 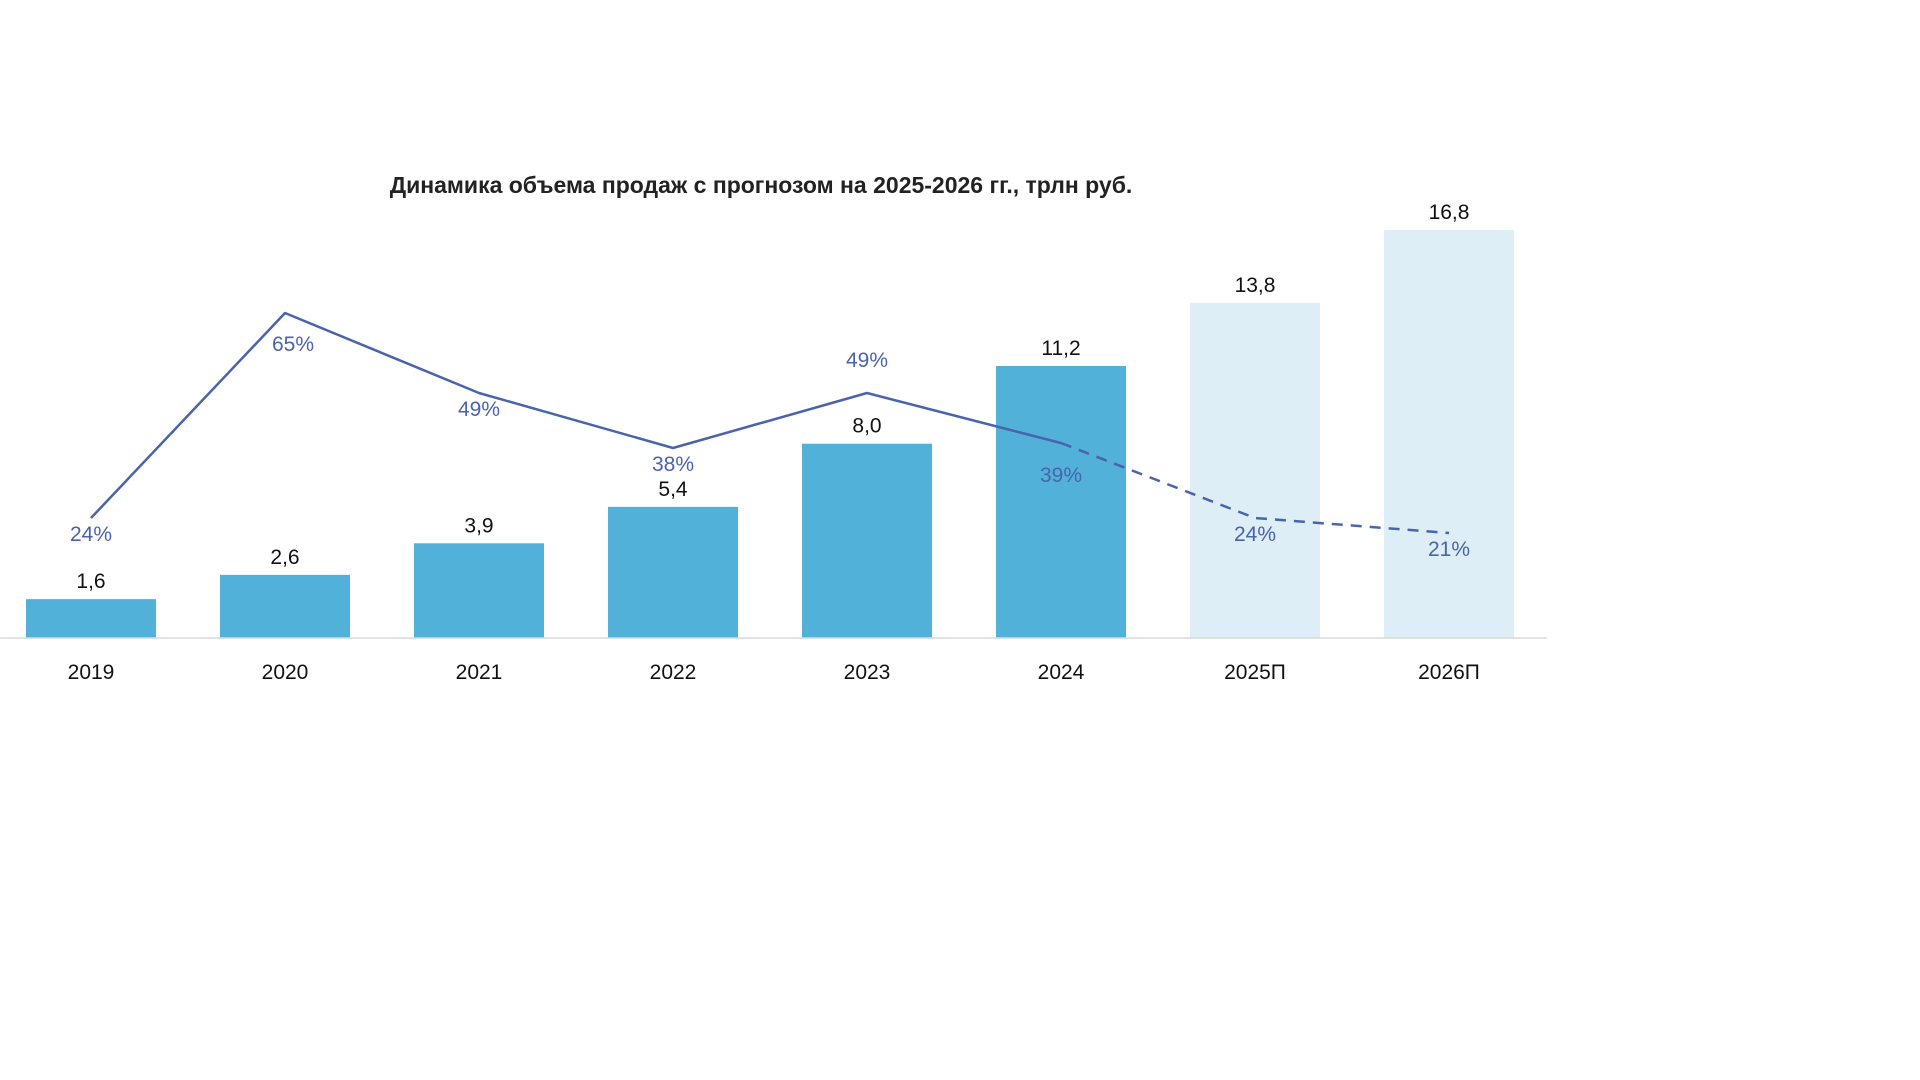 What do you see at coordinates (478, 525) in the screenshot?
I see `bar-value-label: 3,9` at bounding box center [478, 525].